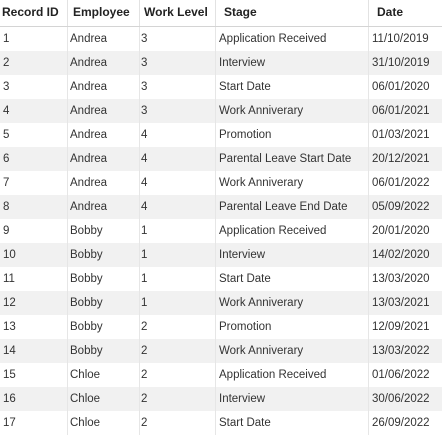 This screenshot has width=442, height=435. I want to click on column-header-date: Date, so click(390, 12).